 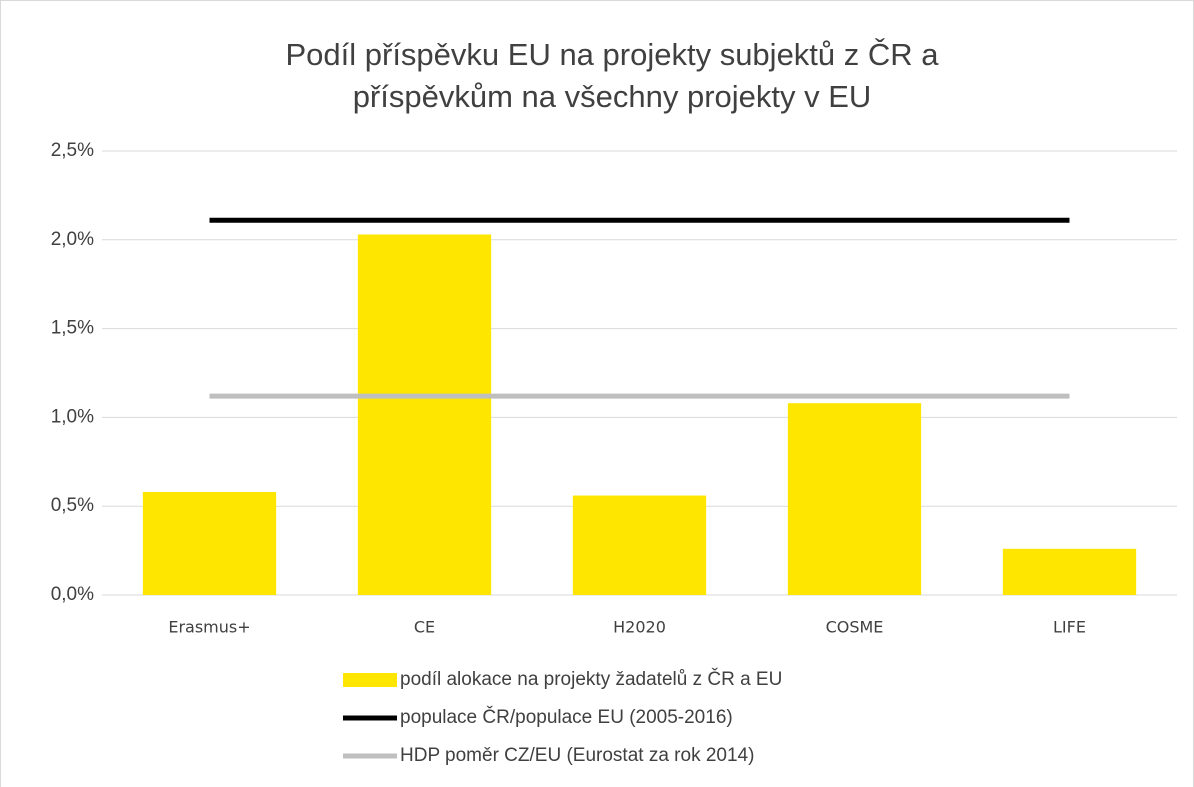 I want to click on legend-label: populace ČR/populace EU (2005-2016), so click(x=566, y=717).